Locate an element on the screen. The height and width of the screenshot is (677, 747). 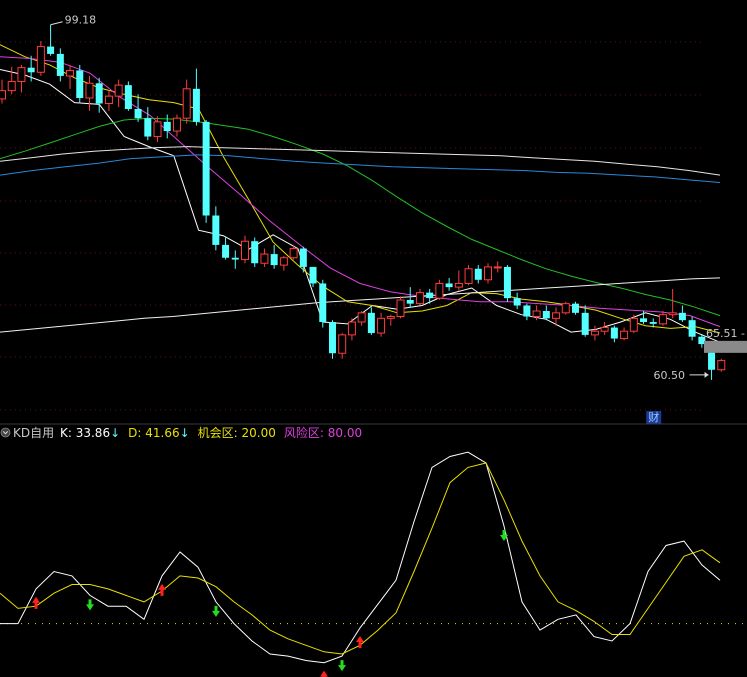
collapse-icon is located at coordinates (5, 432).